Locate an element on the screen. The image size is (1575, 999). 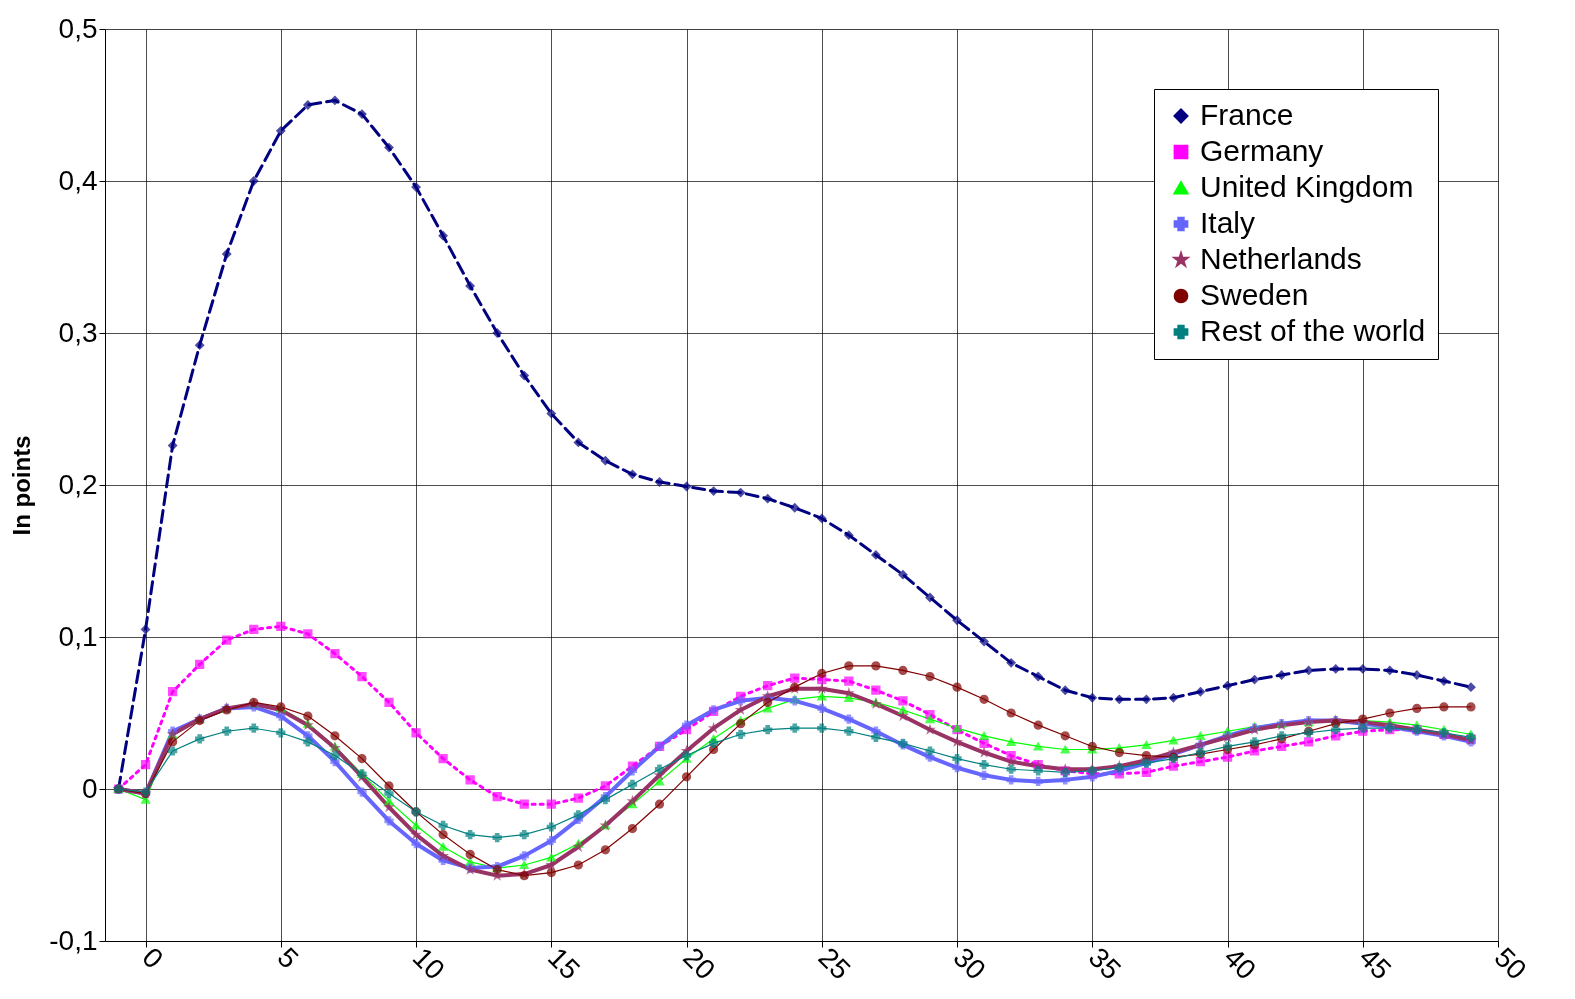
x-tick-label: 15 is located at coordinates (563, 963).